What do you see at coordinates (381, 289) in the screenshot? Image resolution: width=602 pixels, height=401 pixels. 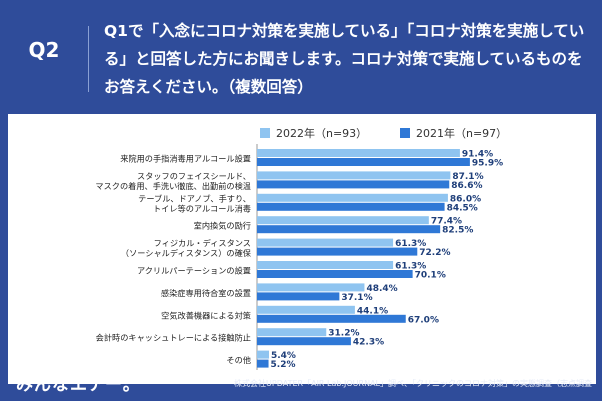 I see `data-label: 48.4%` at bounding box center [381, 289].